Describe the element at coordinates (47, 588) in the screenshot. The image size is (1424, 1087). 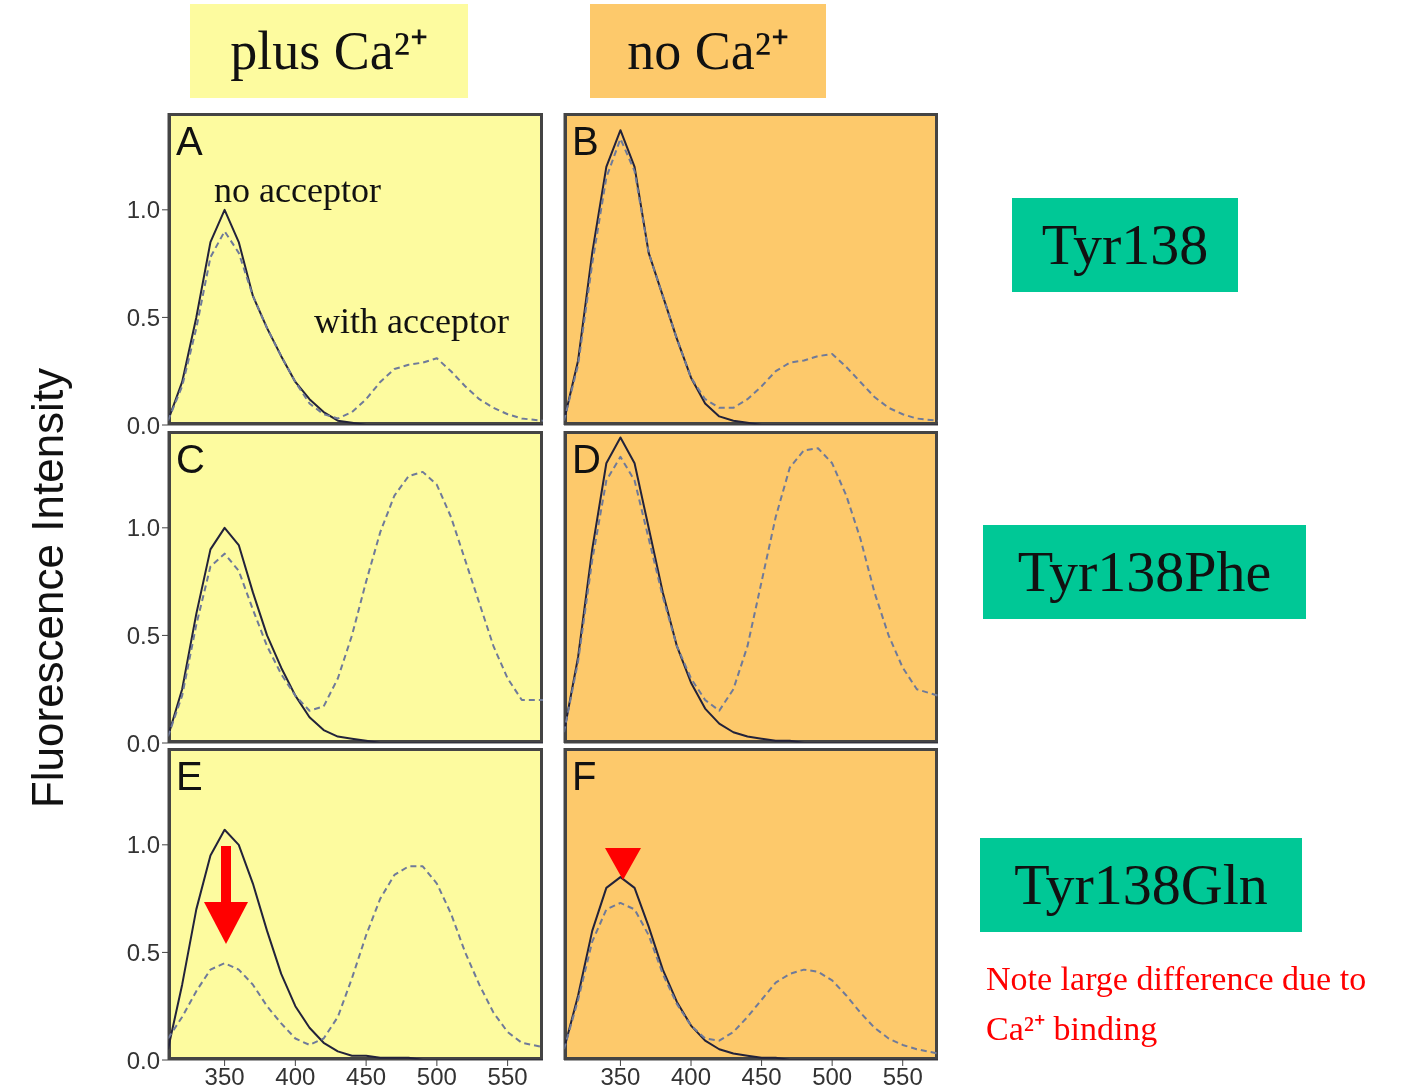
I see `y-axis-title: Fluorescence Intensity` at that location.